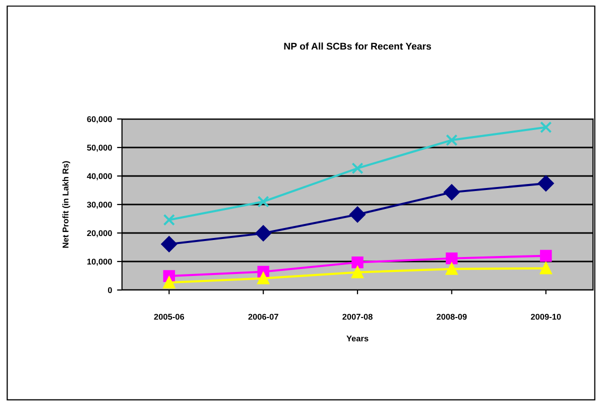 This screenshot has width=602, height=408. I want to click on x-tick-label: 2008-09, so click(451, 317).